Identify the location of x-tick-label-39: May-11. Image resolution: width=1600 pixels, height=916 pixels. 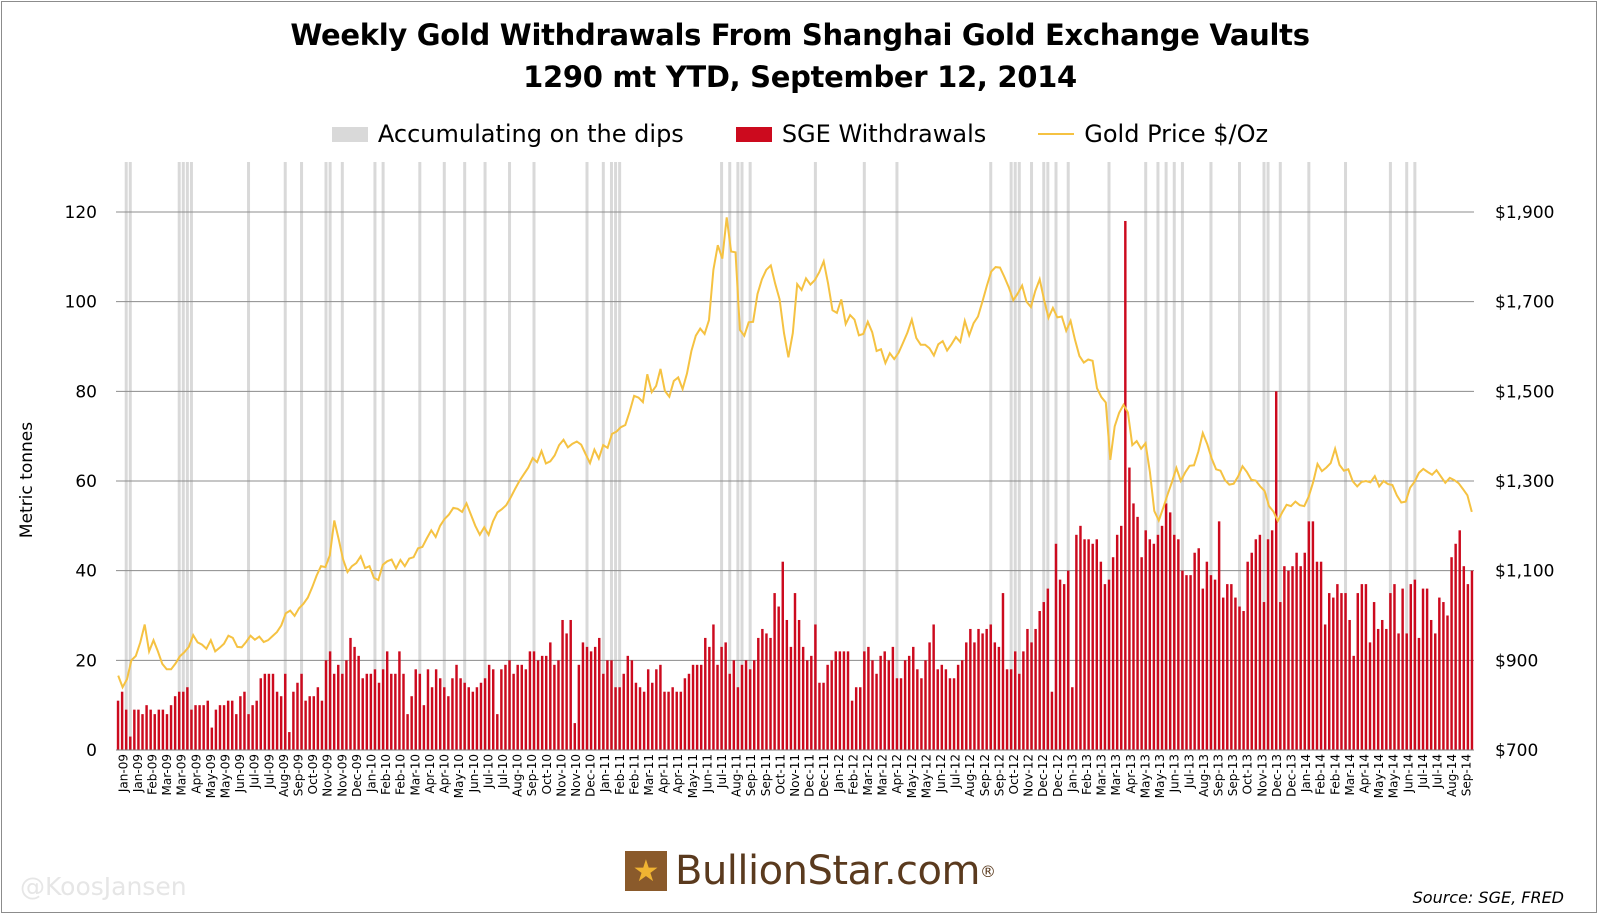
(693, 776).